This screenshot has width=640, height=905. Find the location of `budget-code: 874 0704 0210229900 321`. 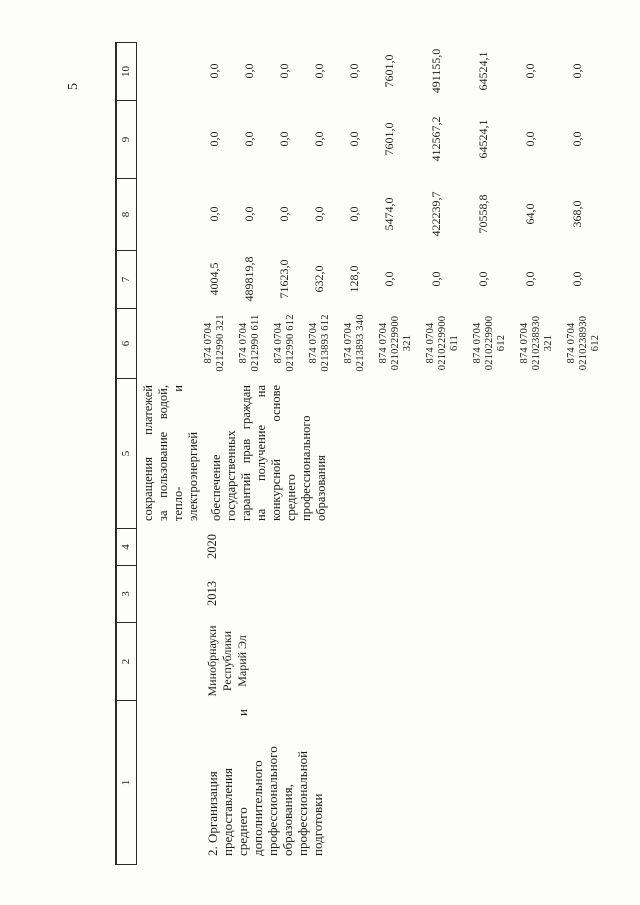

budget-code: 874 0704 0210229900 321 is located at coordinates (396, 343).